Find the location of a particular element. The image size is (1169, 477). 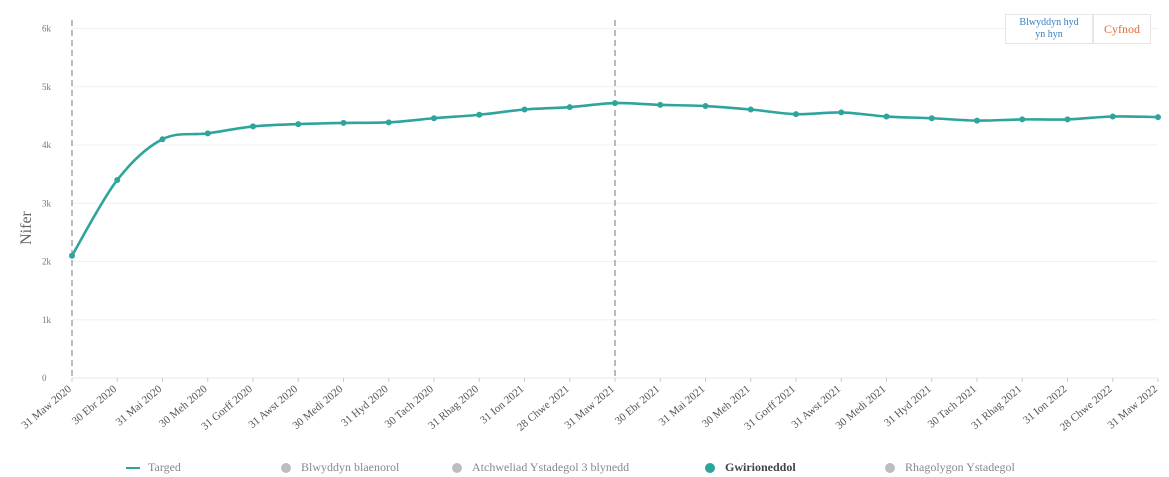

y-tick-label: 2k is located at coordinates (47, 262).